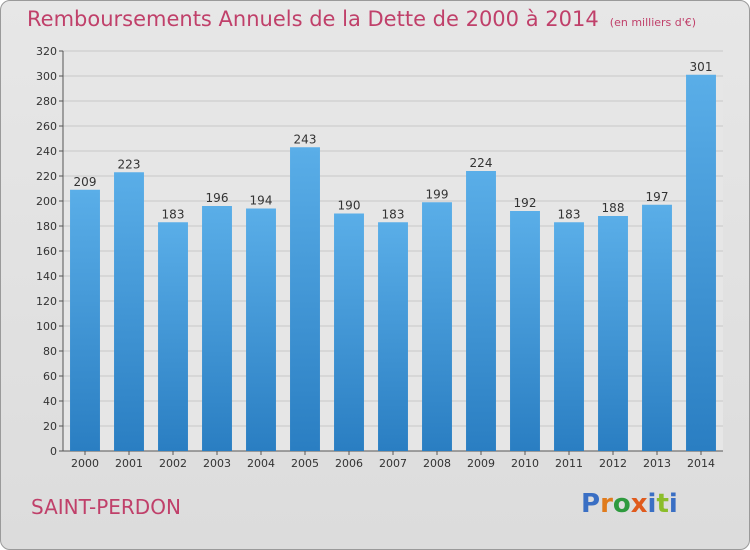  Describe the element at coordinates (621, 504) in the screenshot. I see `logo-letter: o` at that location.